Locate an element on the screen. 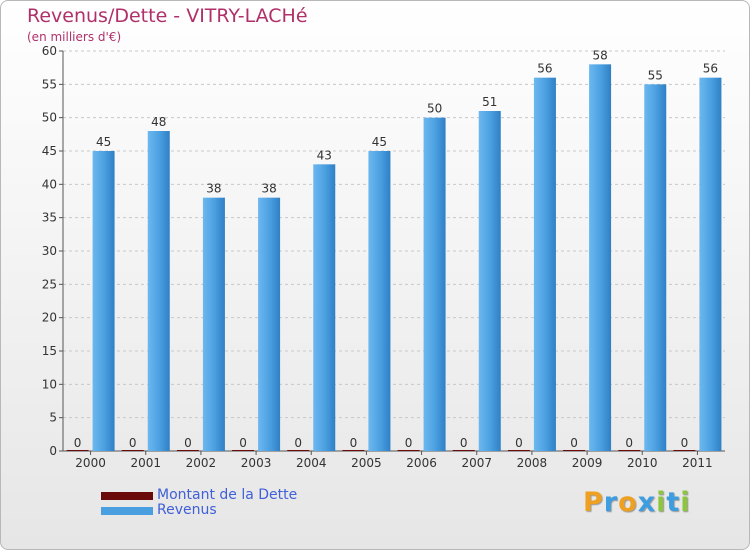 The image size is (750, 550). y-tick-label: 45 is located at coordinates (49, 151).